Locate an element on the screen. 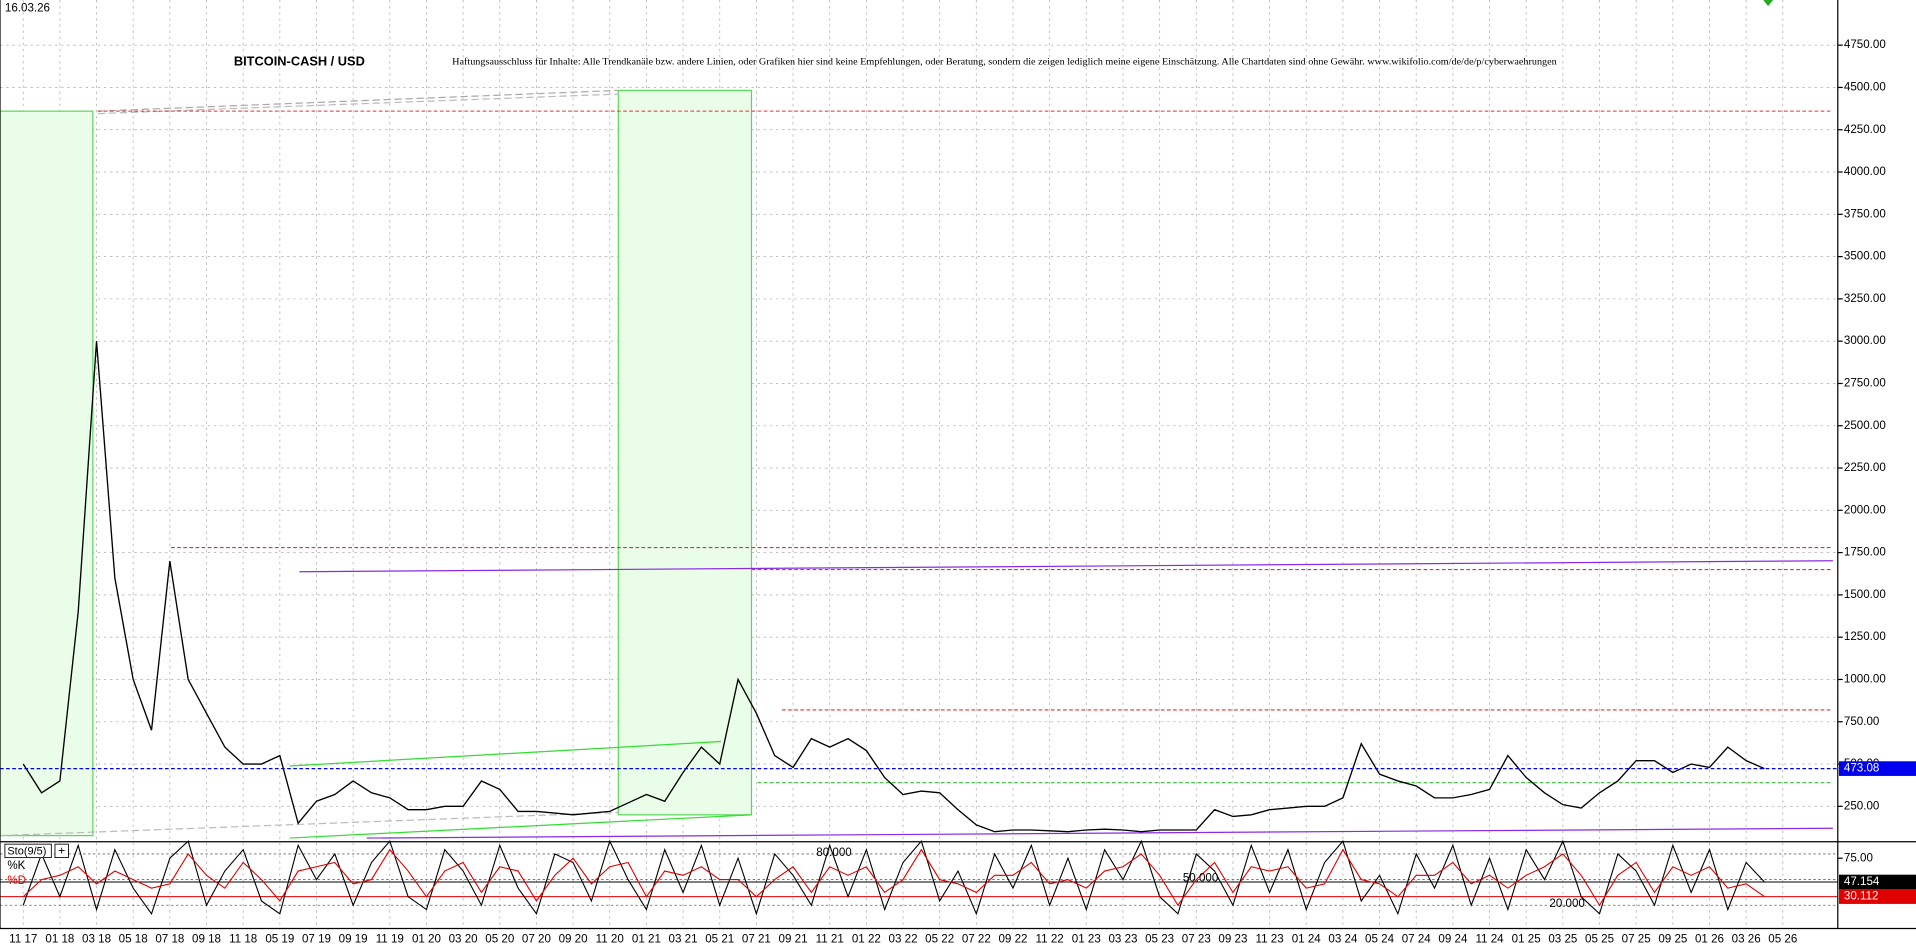  level-label: 80.000 is located at coordinates (833, 852).